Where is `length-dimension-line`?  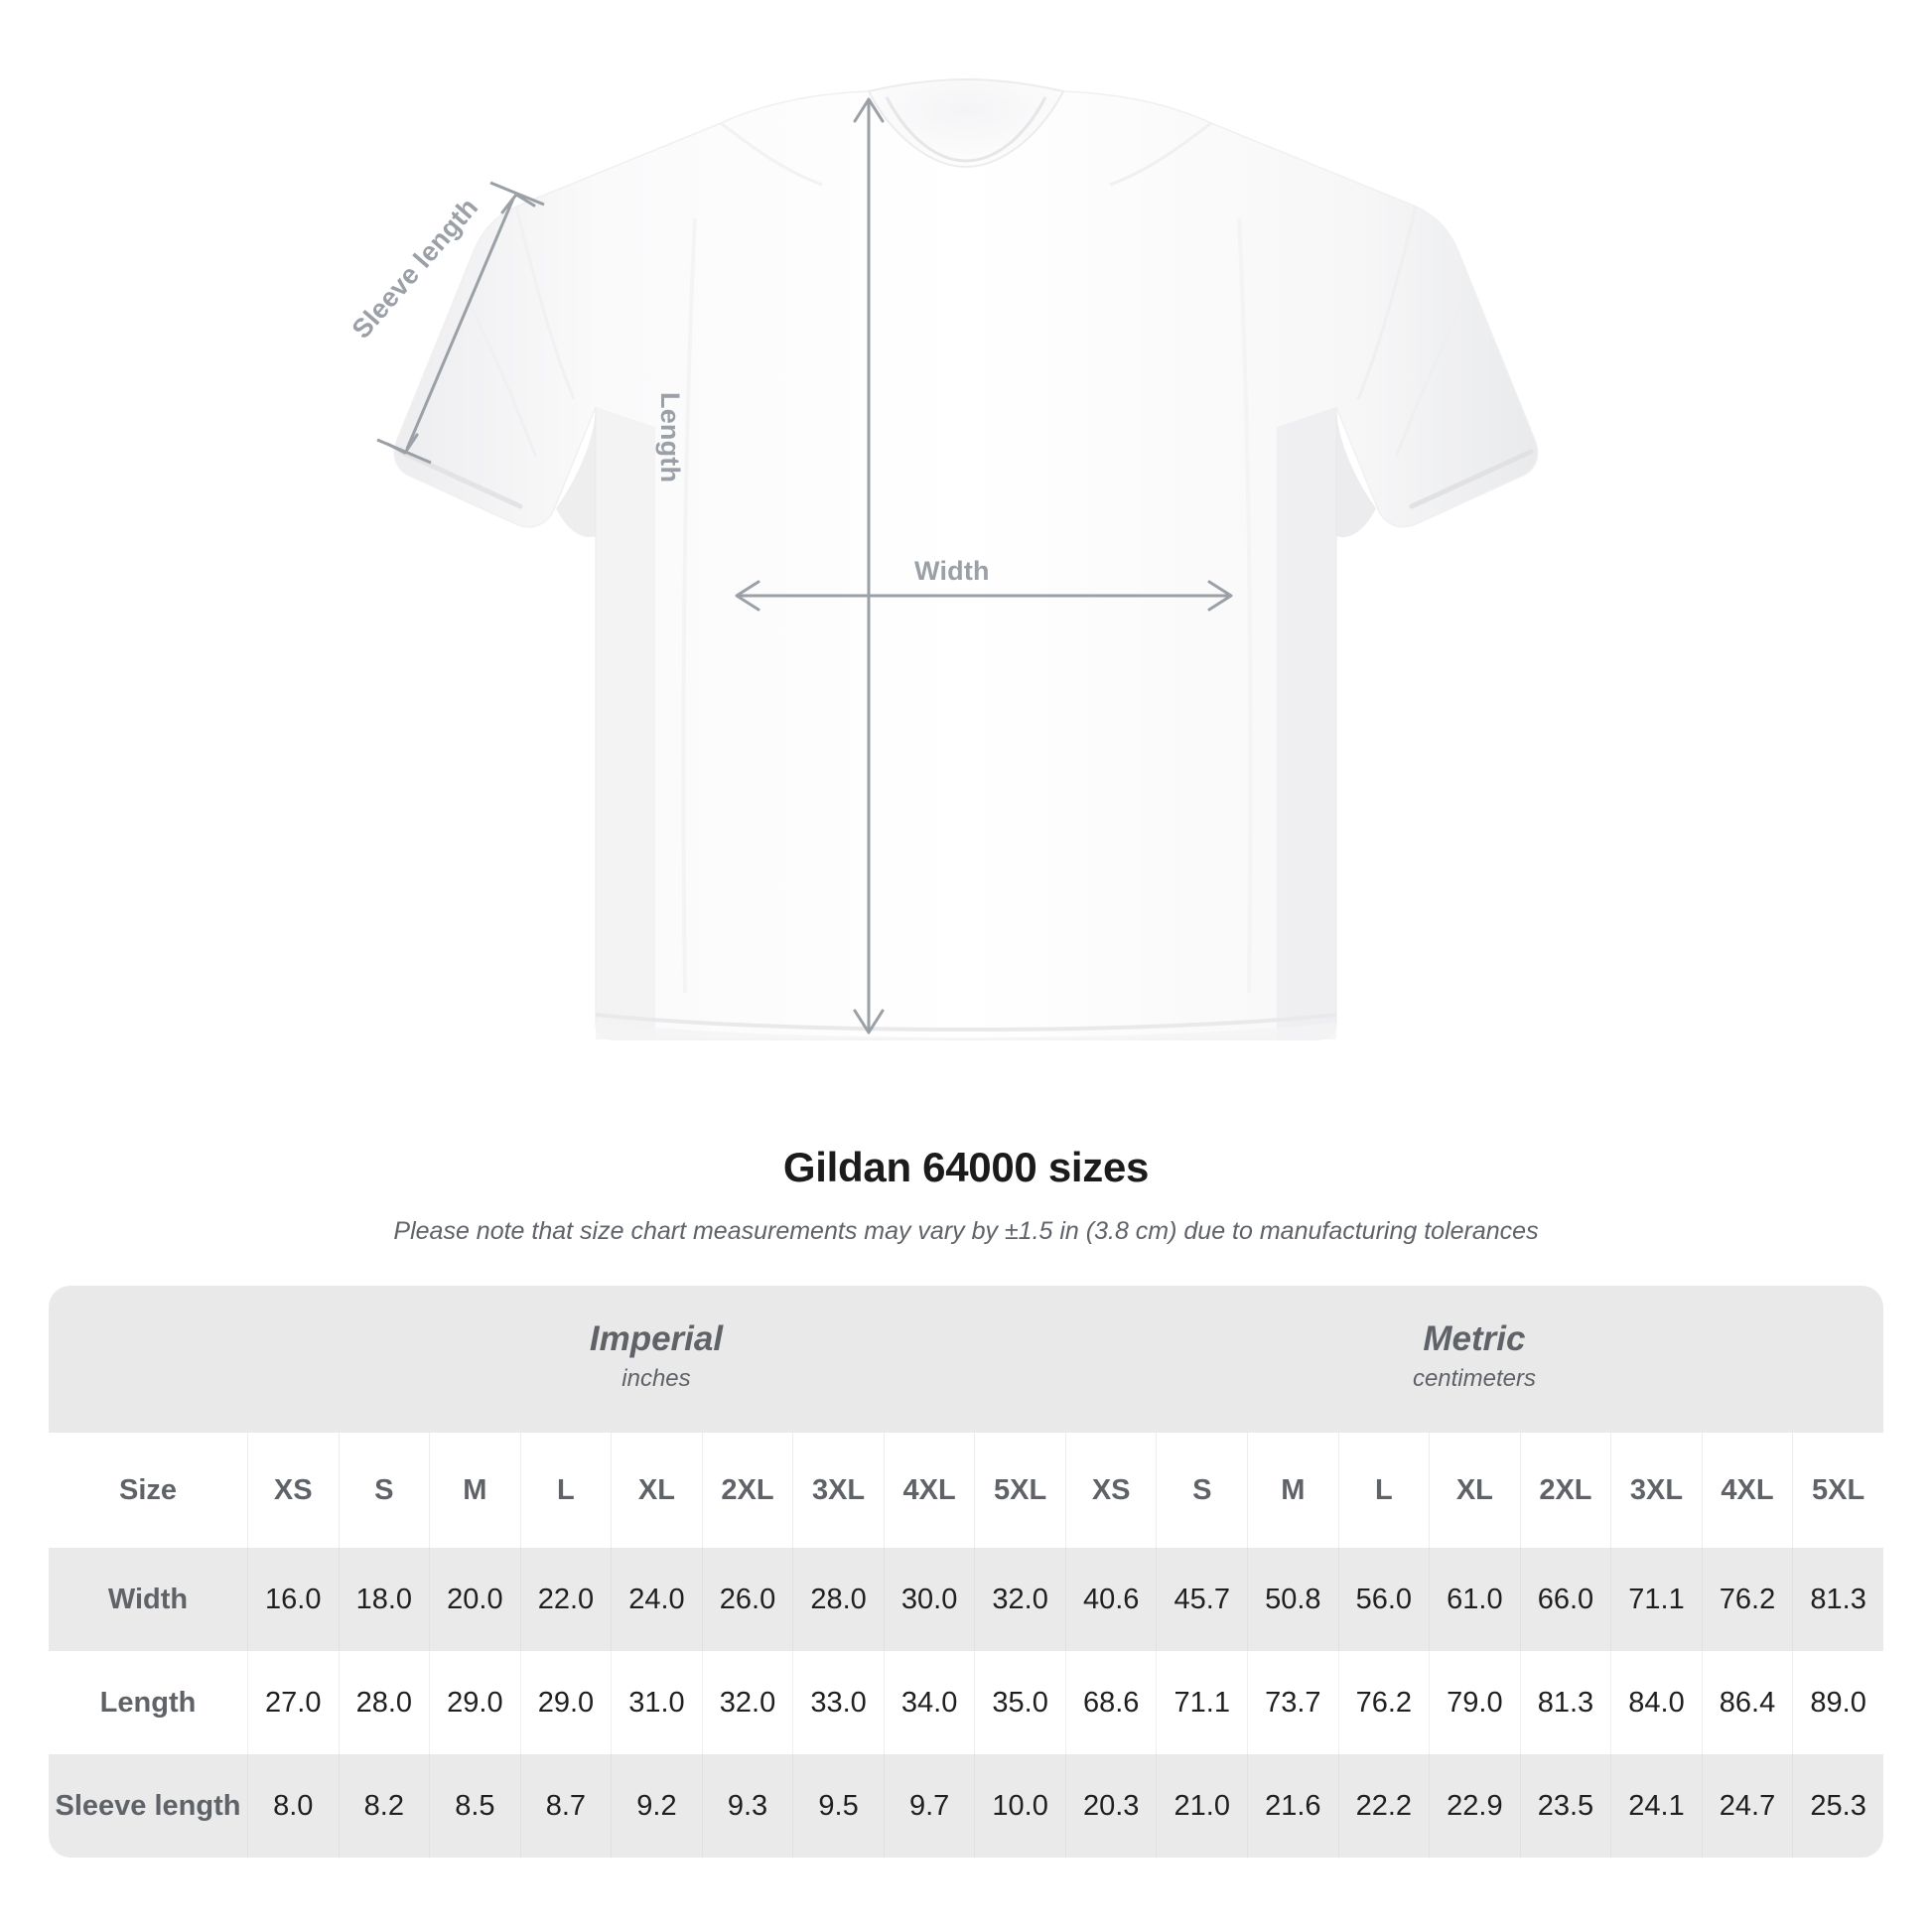
length-dimension-line is located at coordinates (869, 566).